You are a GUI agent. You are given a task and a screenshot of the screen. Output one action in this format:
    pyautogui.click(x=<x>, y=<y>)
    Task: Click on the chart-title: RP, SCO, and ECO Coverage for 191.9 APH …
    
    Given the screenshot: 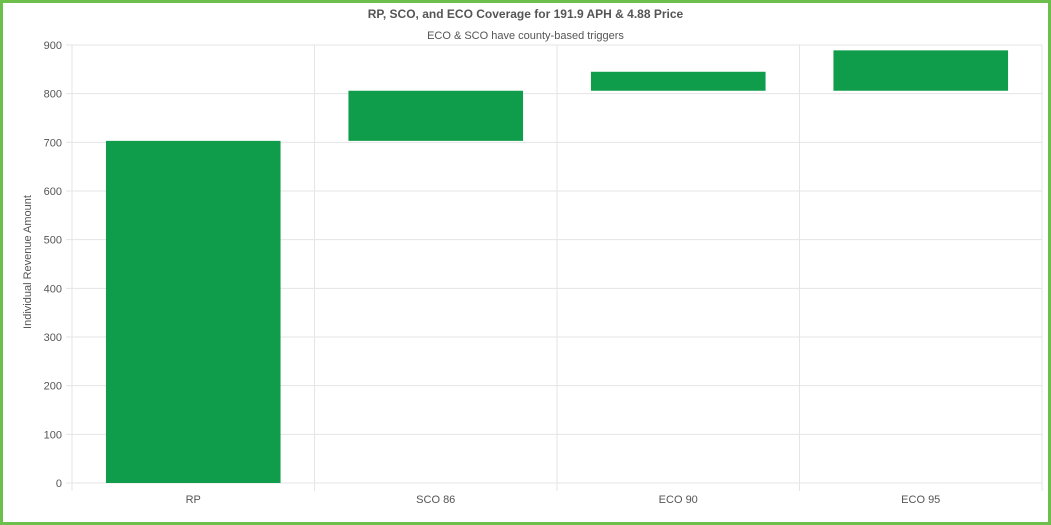 What is the action you would take?
    pyautogui.click(x=525, y=14)
    